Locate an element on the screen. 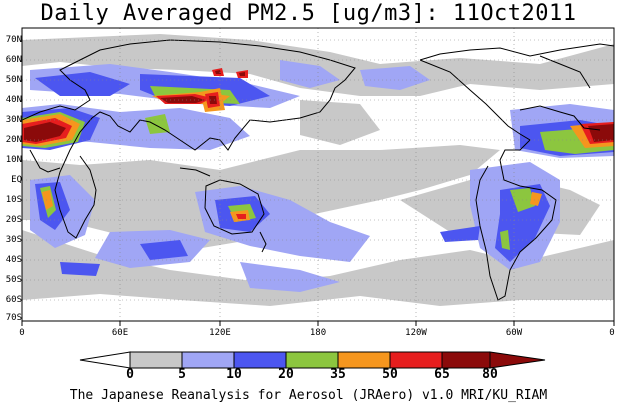  lat-label-20n: 20N is located at coordinates (13, 140).